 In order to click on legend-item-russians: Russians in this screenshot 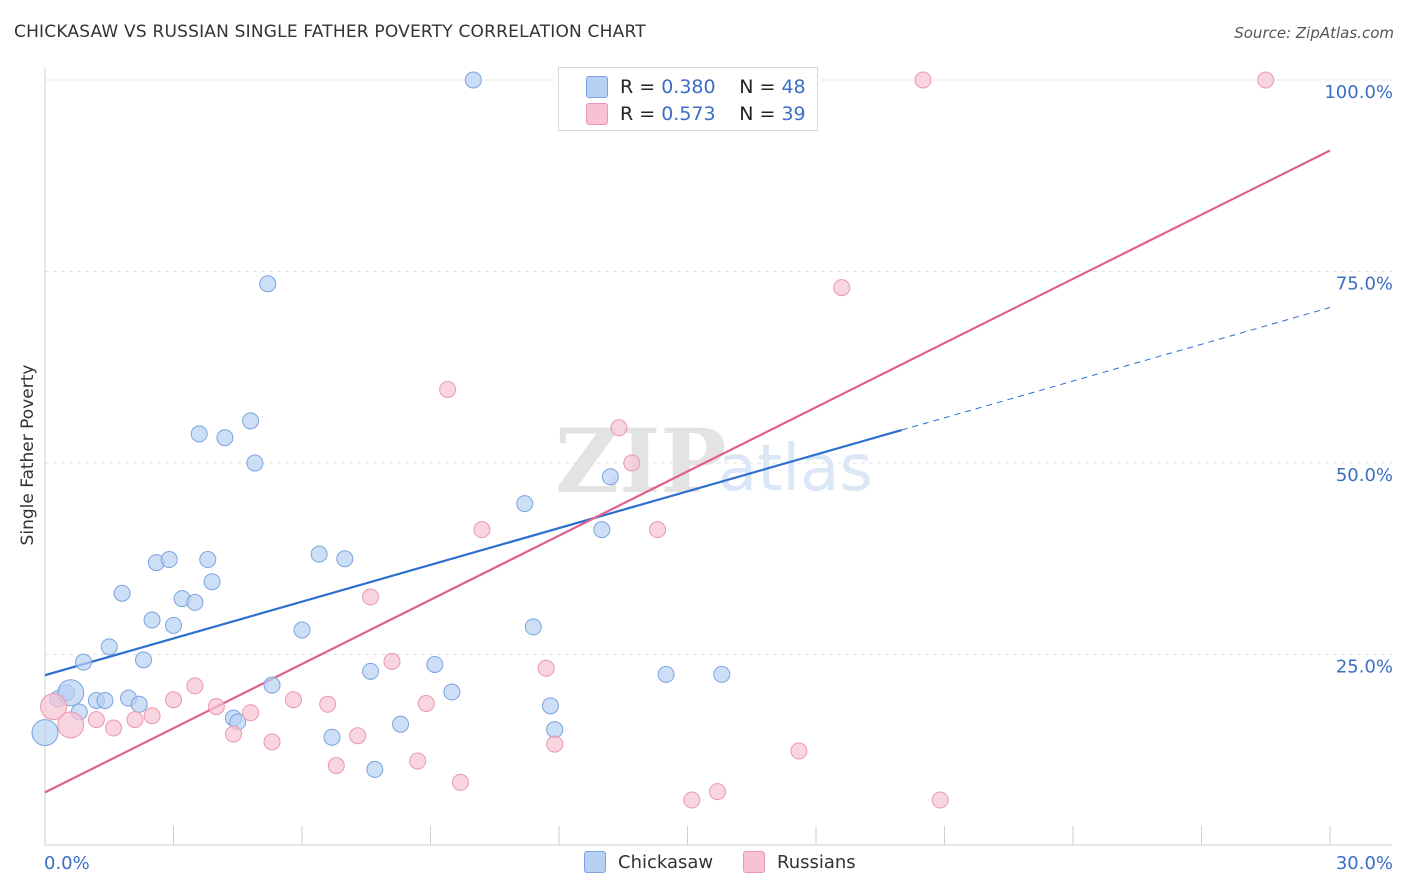, I will do `click(799, 862)`.